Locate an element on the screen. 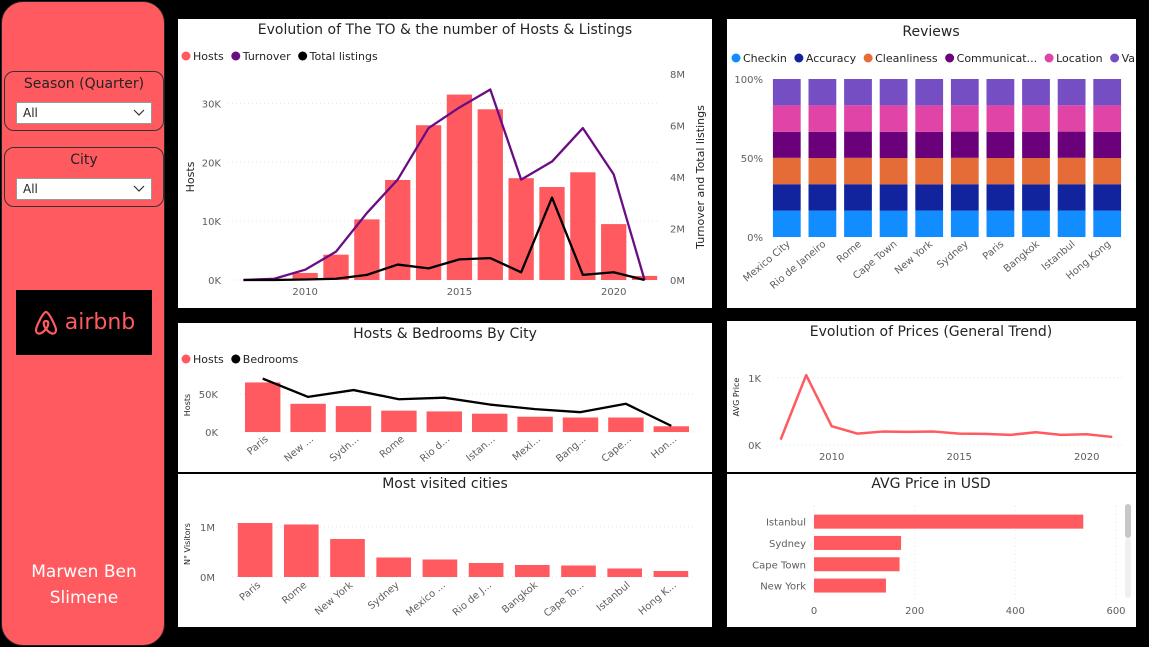 This screenshot has height=647, width=1149. x-tick-label: 2020 is located at coordinates (1086, 457).